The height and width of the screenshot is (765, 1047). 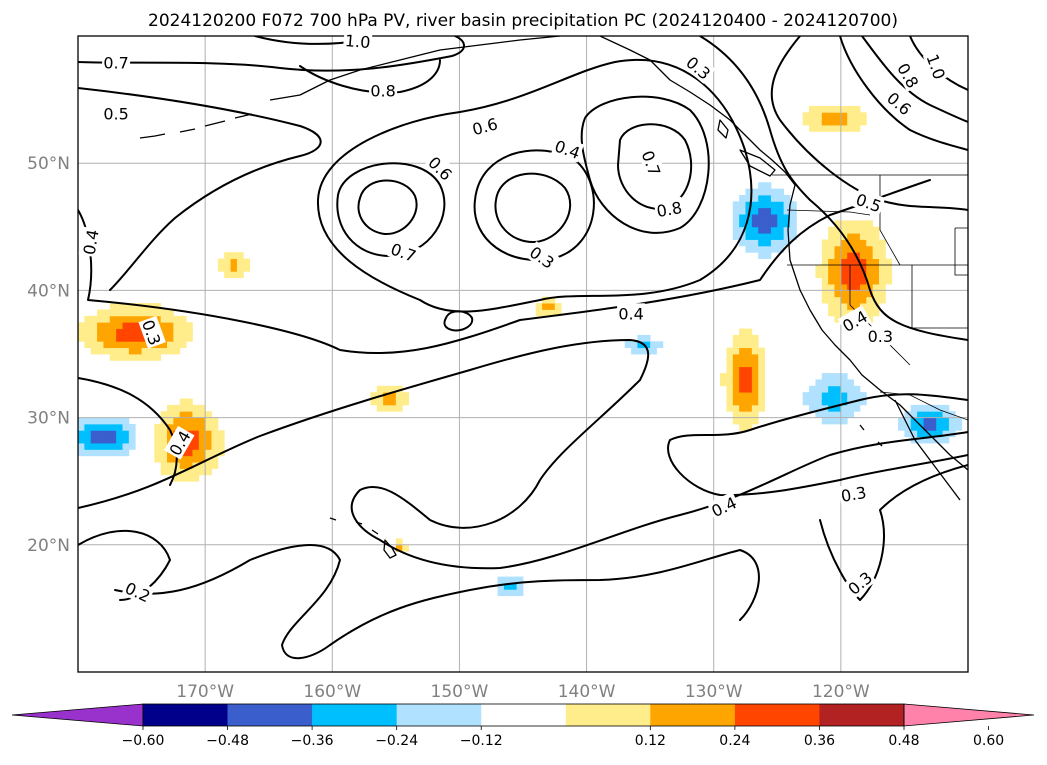 What do you see at coordinates (587, 692) in the screenshot?
I see `lon-label: 140°W` at bounding box center [587, 692].